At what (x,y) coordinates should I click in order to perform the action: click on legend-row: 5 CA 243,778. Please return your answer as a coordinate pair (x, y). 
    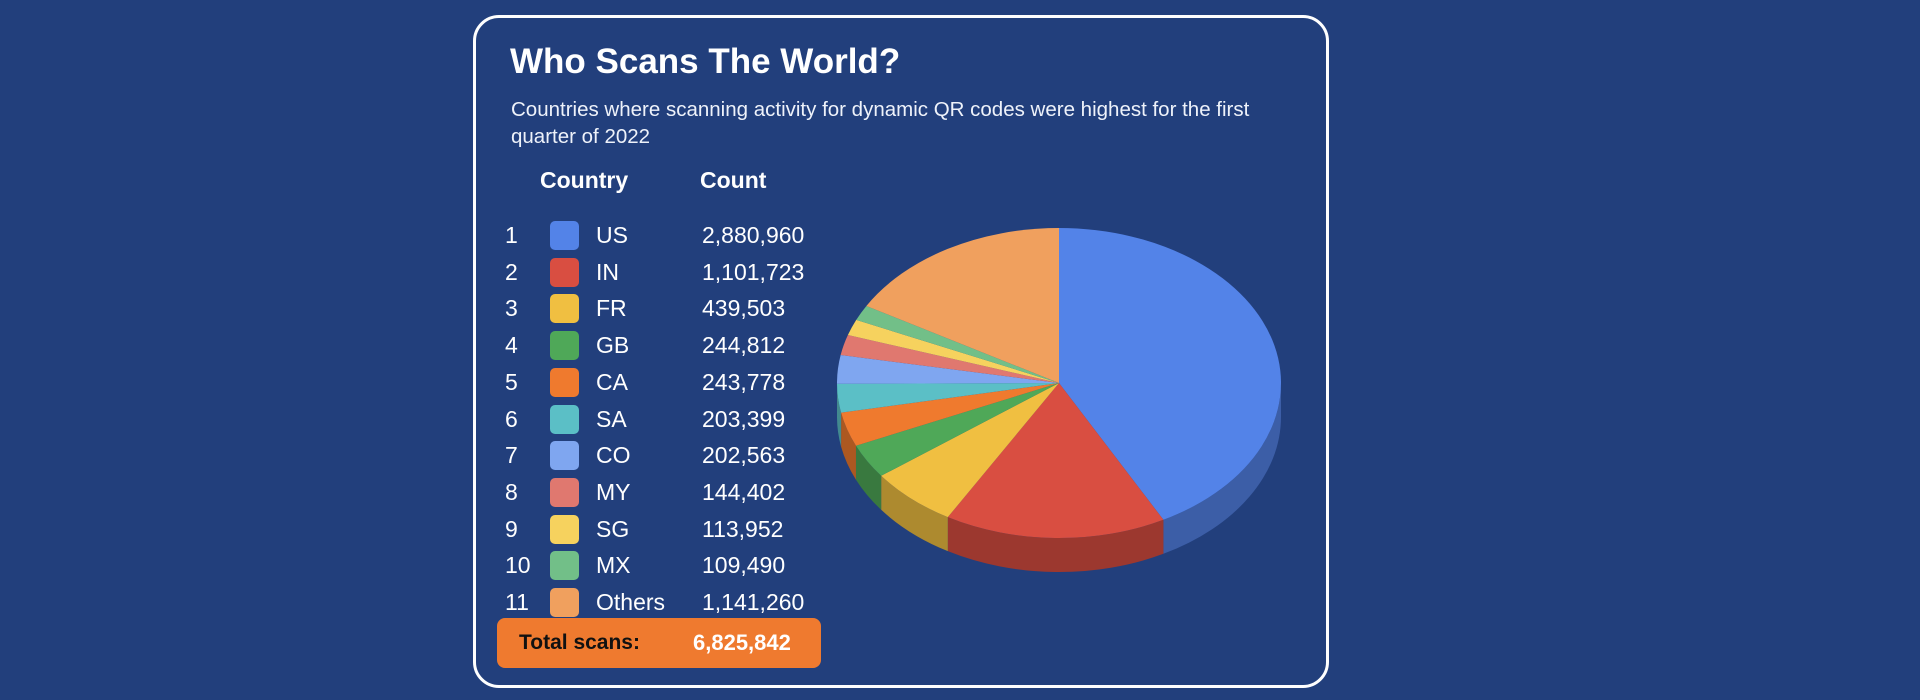
    Looking at the image, I should click on (676, 383).